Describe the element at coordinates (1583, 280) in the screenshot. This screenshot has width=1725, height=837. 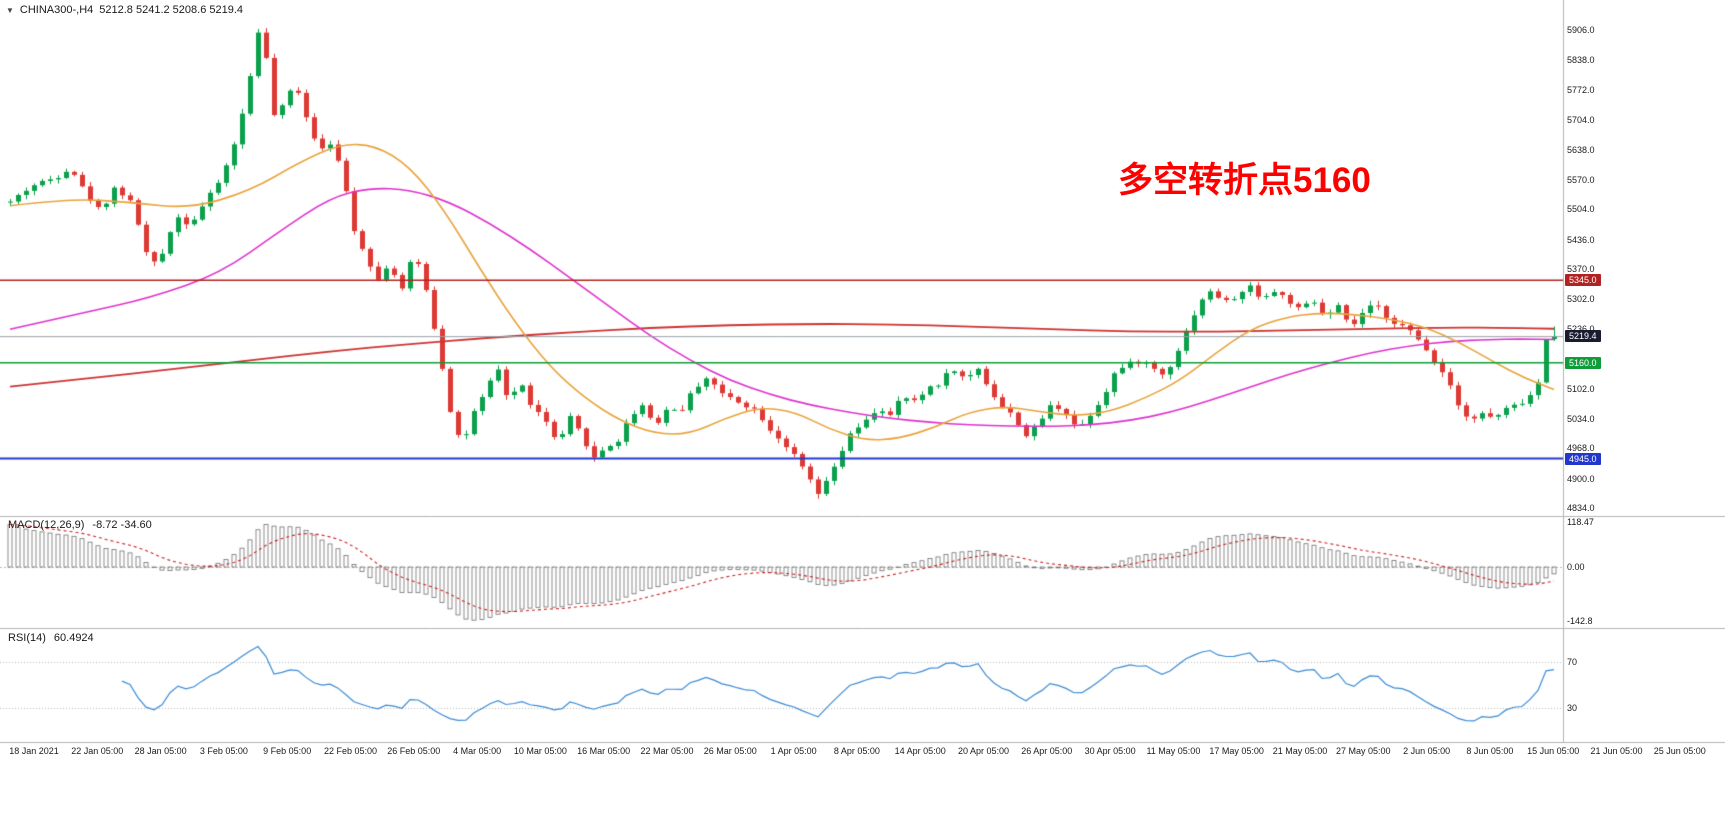
I see `price-tag: 5345.0` at that location.